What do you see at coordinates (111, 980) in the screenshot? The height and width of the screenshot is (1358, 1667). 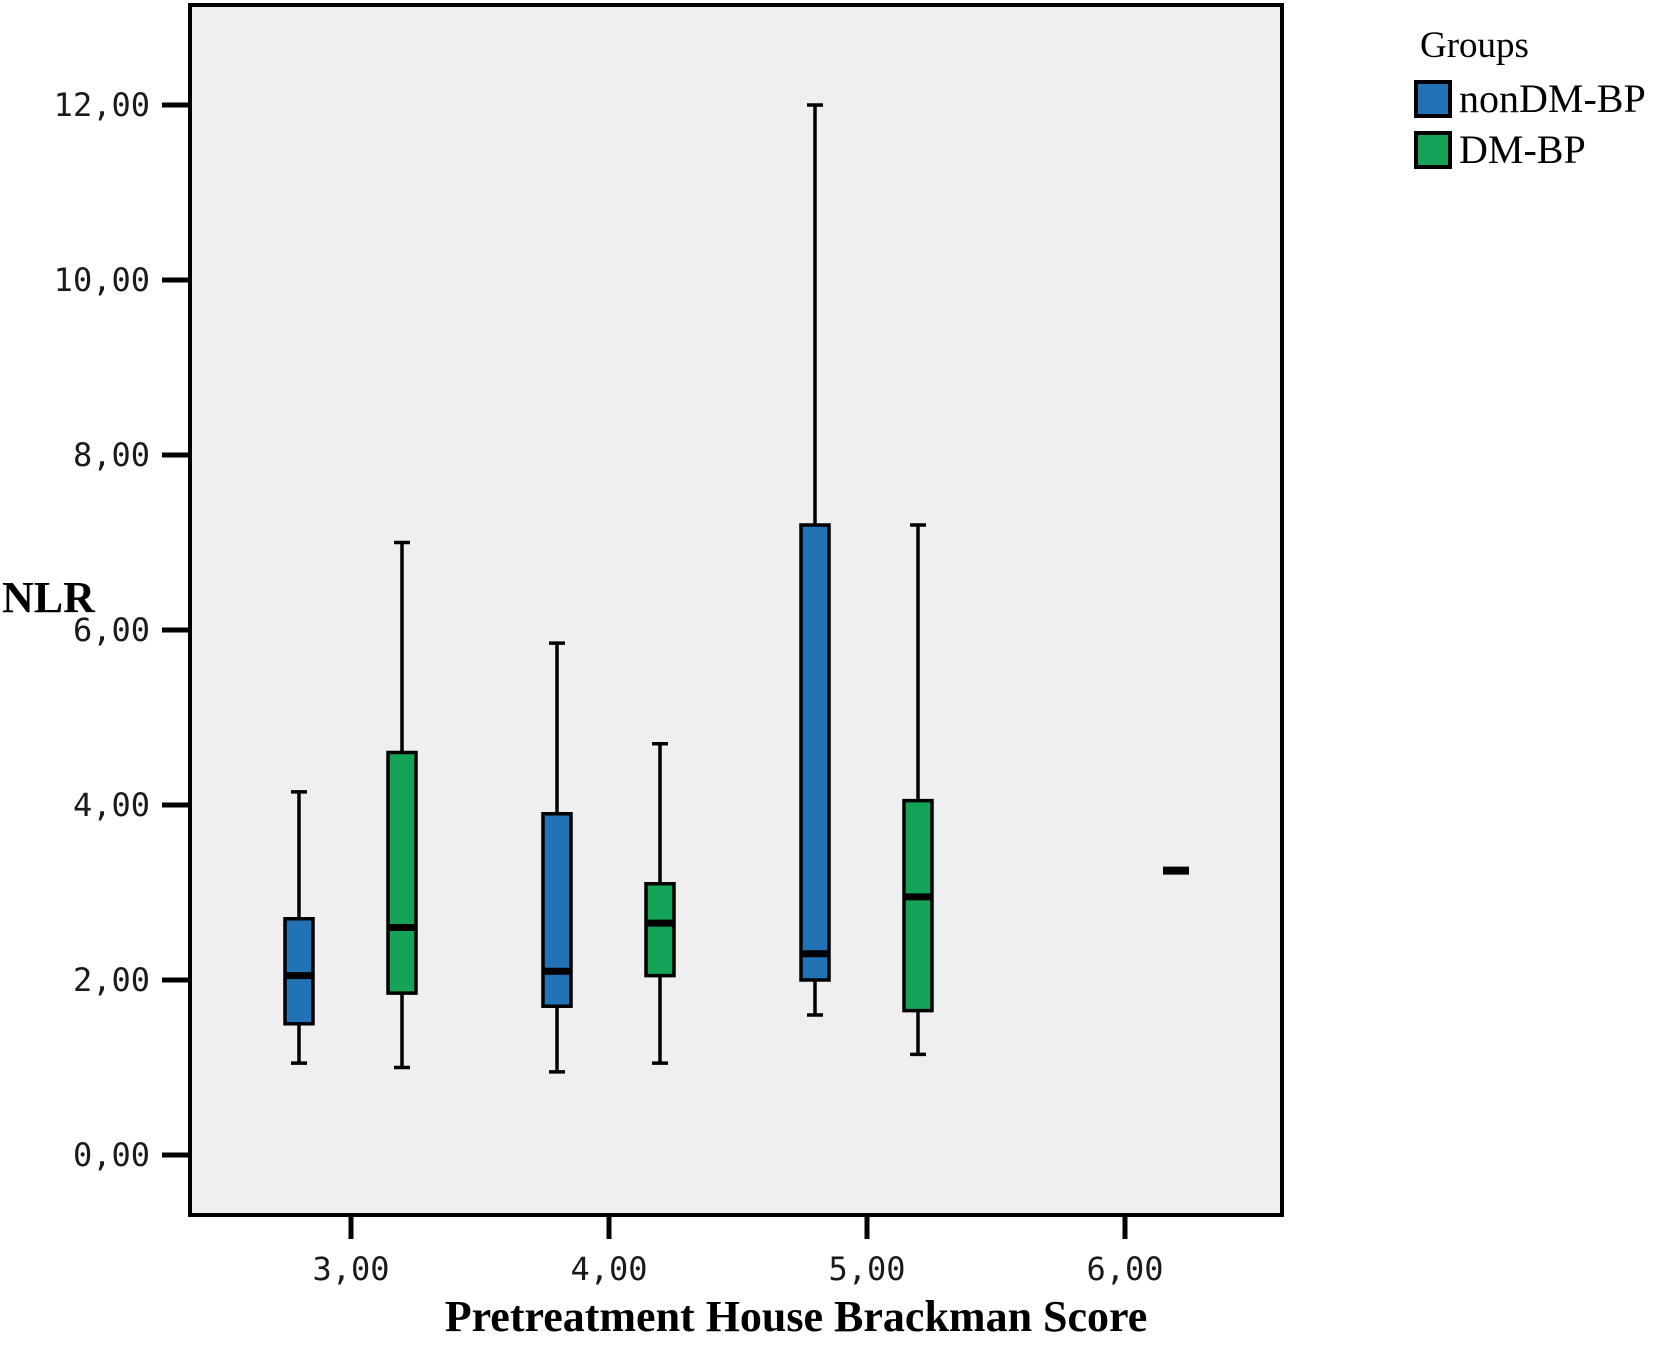 I see `y-tick-label: 2,00` at bounding box center [111, 980].